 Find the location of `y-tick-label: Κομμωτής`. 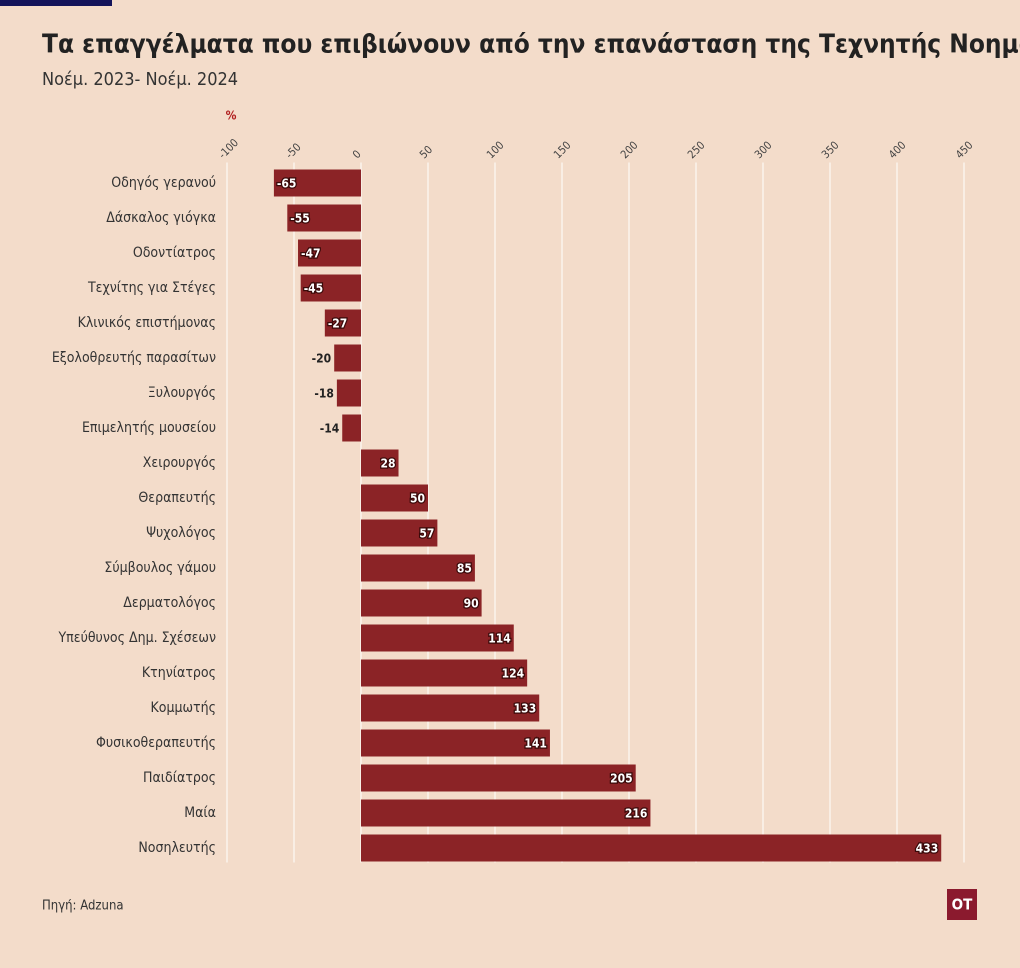

y-tick-label: Κομμωτής is located at coordinates (184, 708).